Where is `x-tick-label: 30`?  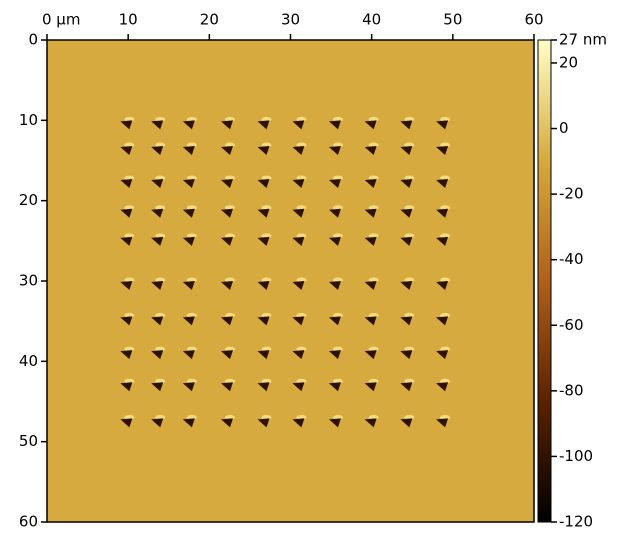 x-tick-label: 30 is located at coordinates (290, 20).